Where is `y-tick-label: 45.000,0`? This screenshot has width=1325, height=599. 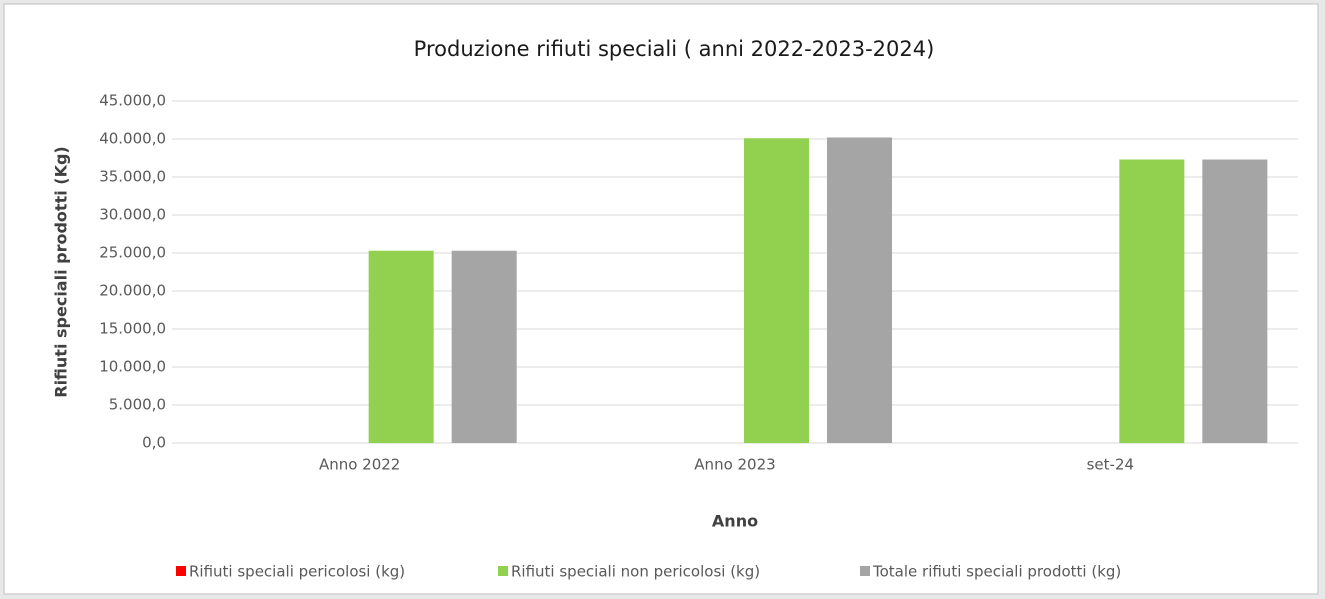
y-tick-label: 45.000,0 is located at coordinates (132, 101).